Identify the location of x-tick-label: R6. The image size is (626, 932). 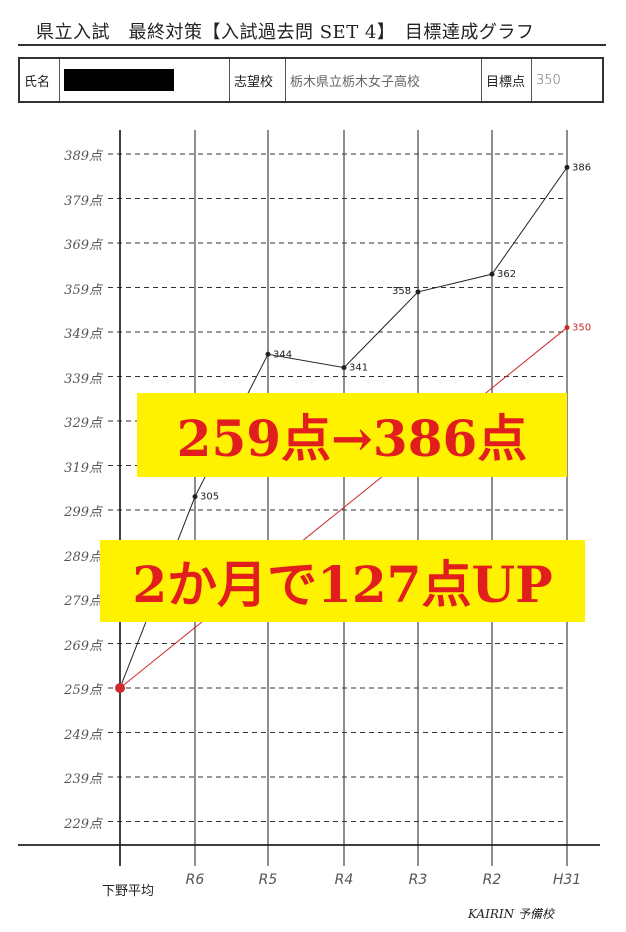
(195, 880).